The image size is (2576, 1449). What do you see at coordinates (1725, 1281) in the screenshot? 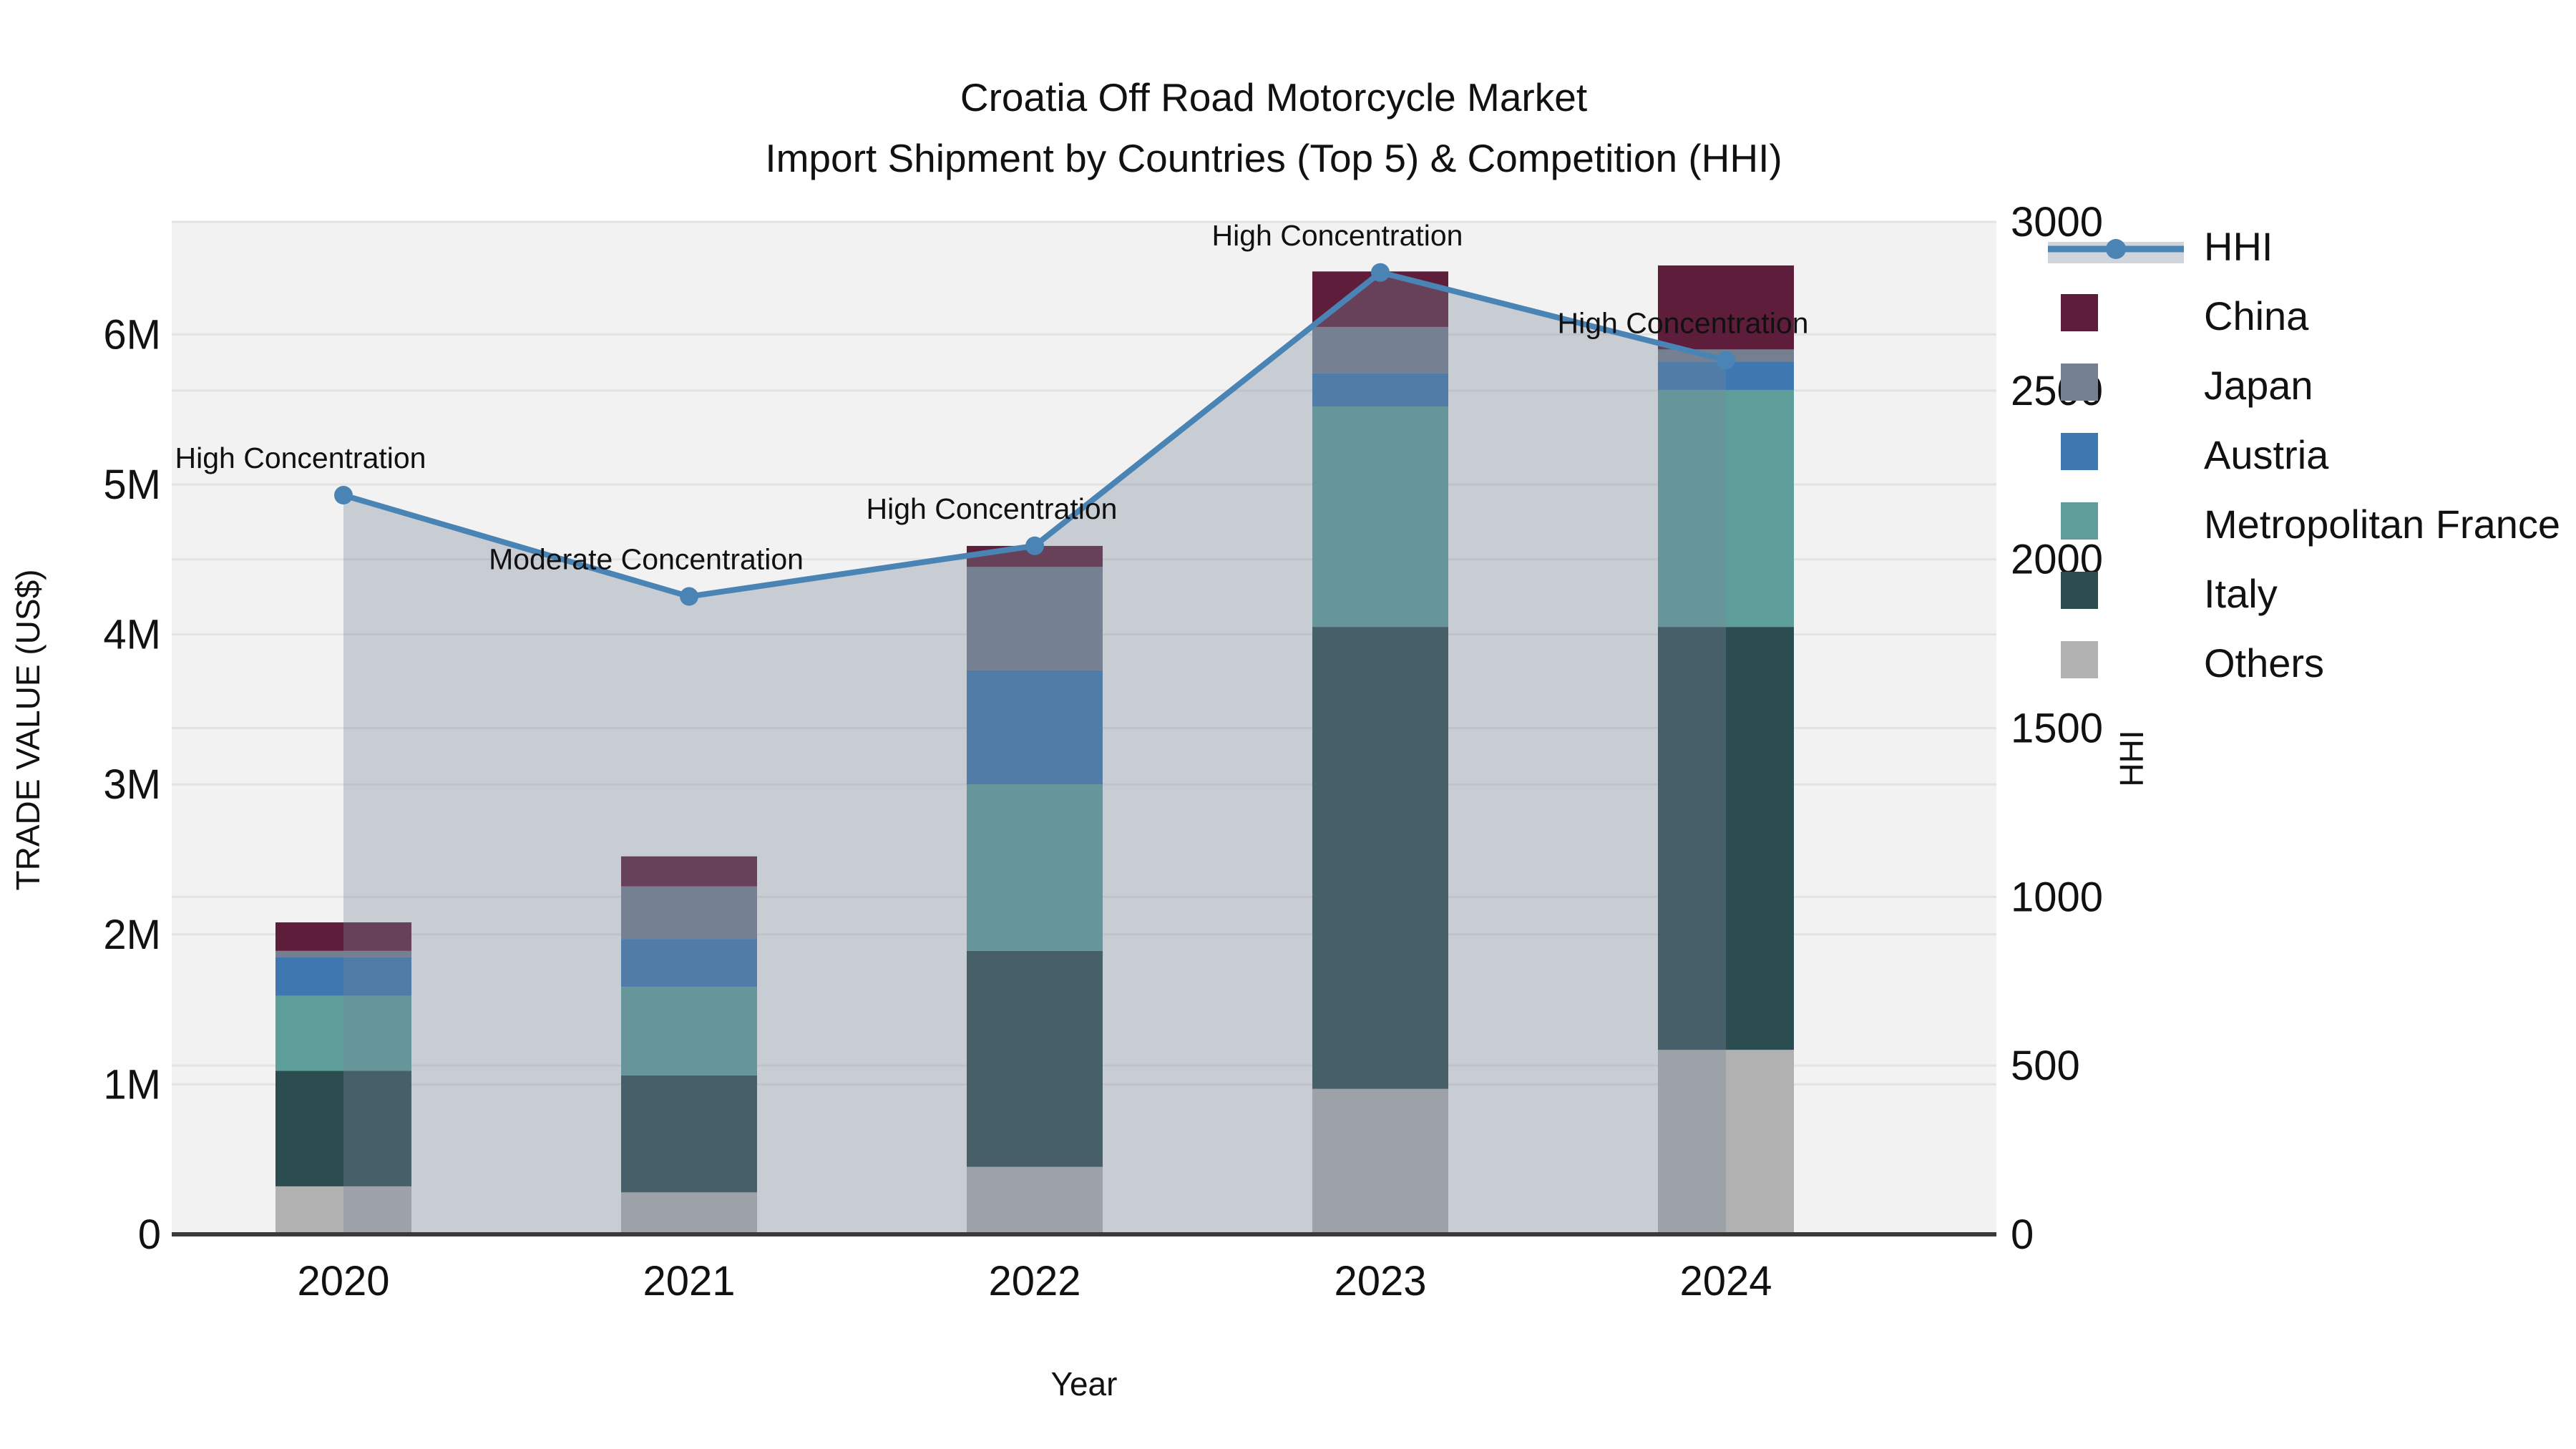
I see `x-tick-2024: 2024` at bounding box center [1725, 1281].